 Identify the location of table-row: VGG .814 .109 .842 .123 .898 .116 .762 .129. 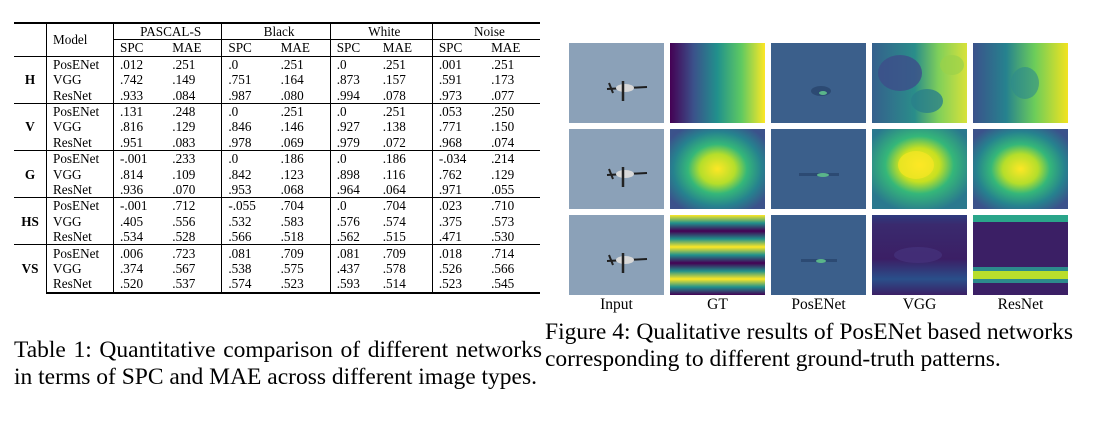
(277, 174).